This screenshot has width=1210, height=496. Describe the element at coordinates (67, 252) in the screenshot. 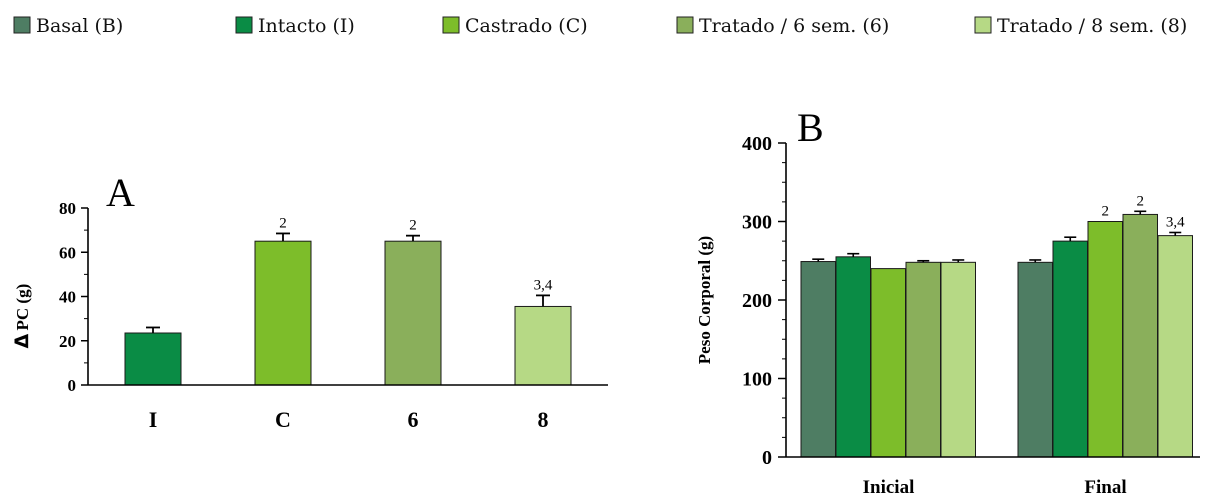

I see `y-tick-label: 60` at that location.